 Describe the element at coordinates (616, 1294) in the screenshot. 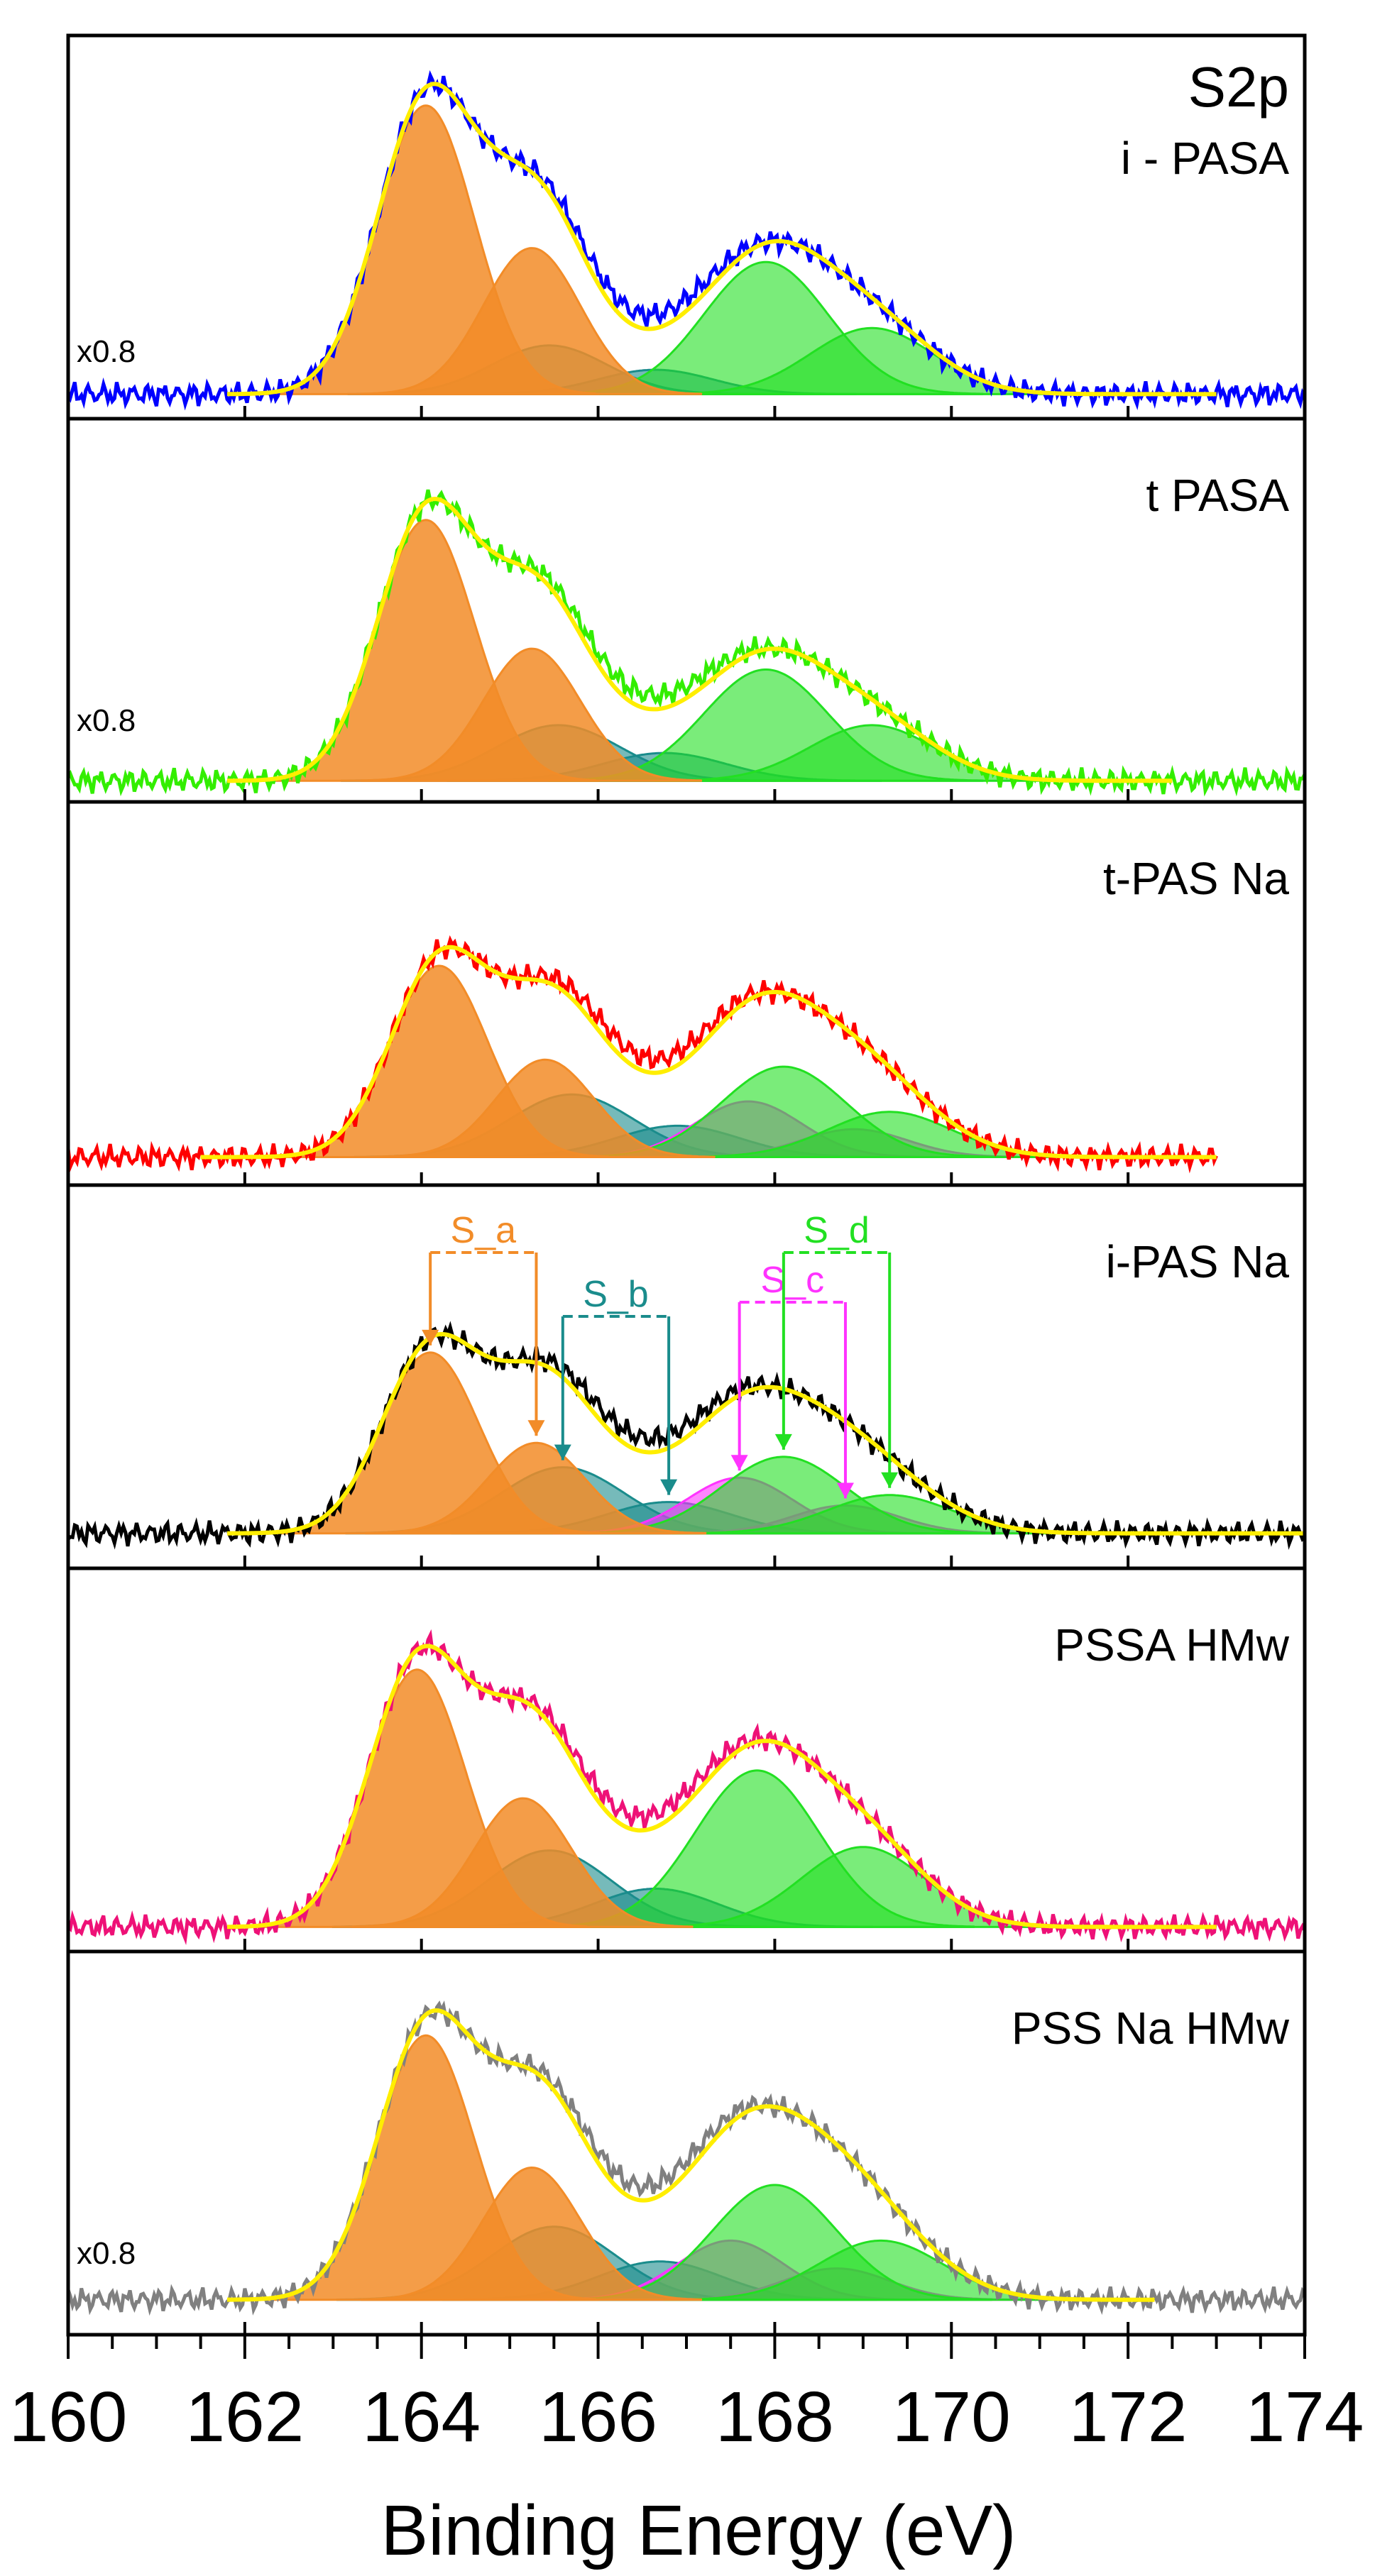

I see `annotation-label-sb: S_b` at that location.